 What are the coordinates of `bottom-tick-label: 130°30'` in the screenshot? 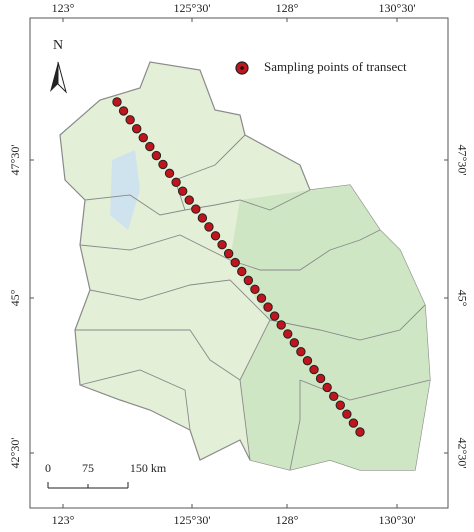 It's located at (397, 520).